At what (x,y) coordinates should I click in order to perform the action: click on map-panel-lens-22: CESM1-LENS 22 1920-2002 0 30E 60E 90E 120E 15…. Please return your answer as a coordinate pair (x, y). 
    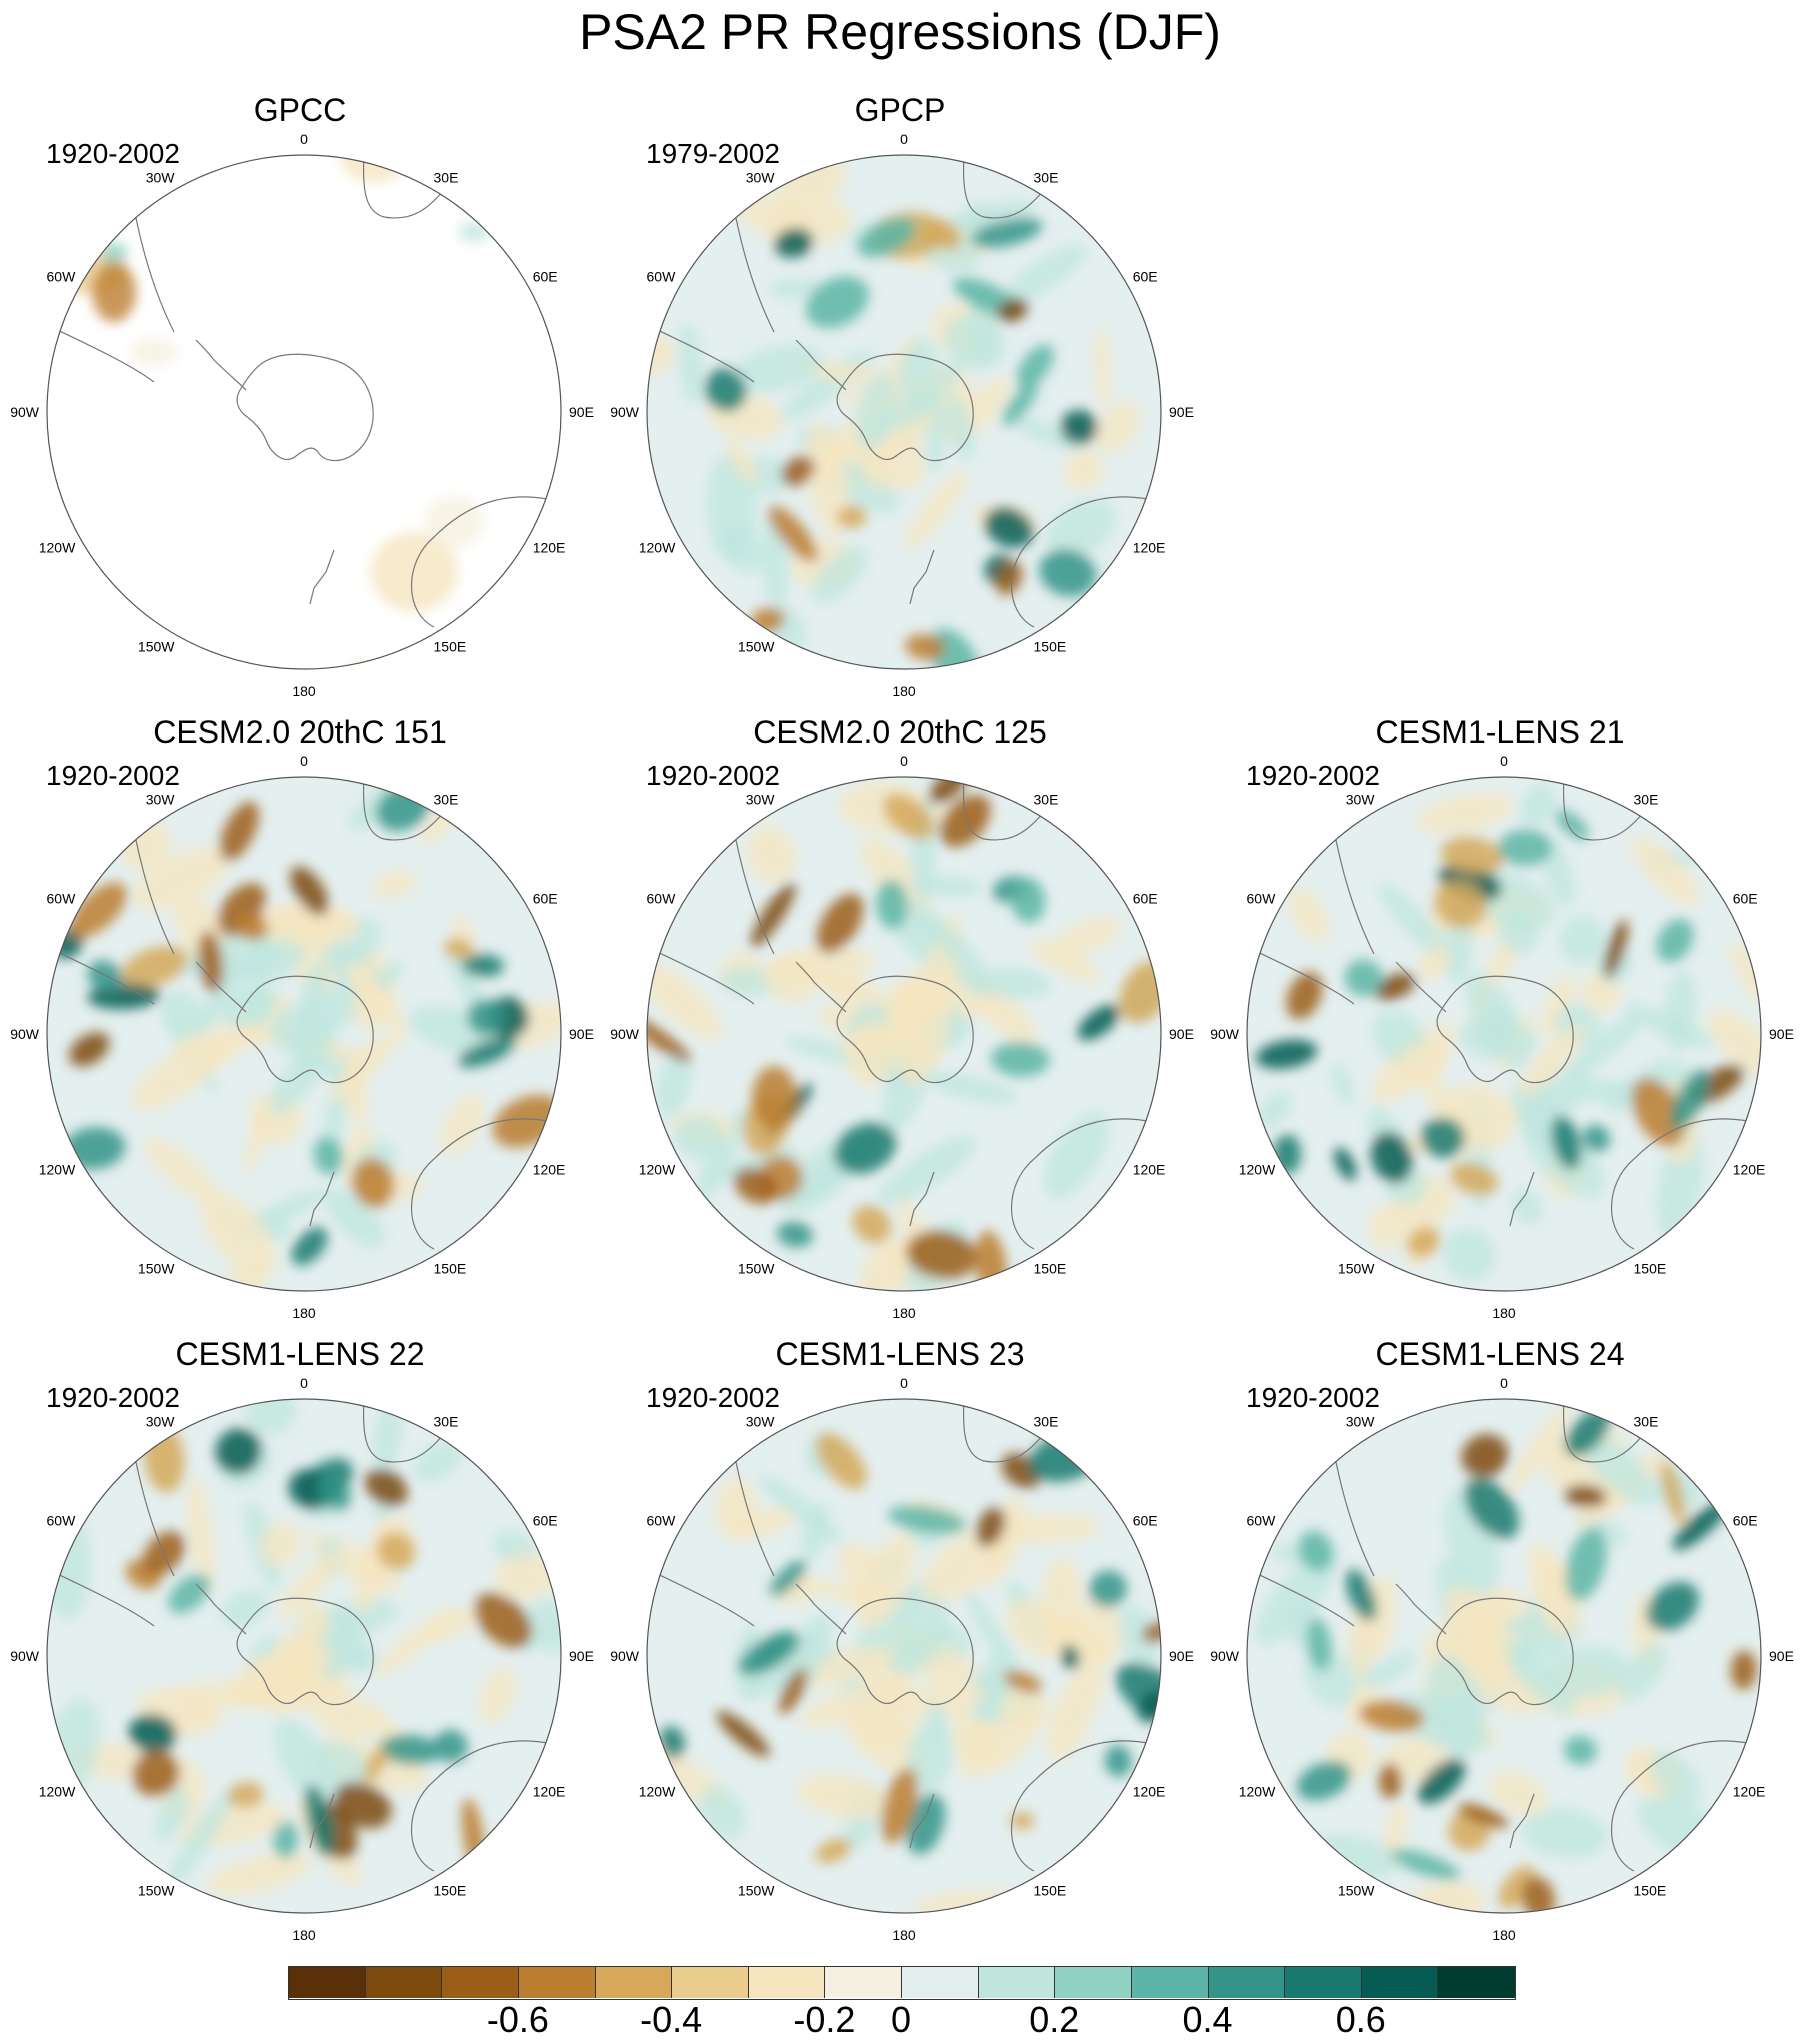
    Looking at the image, I should click on (300, 1645).